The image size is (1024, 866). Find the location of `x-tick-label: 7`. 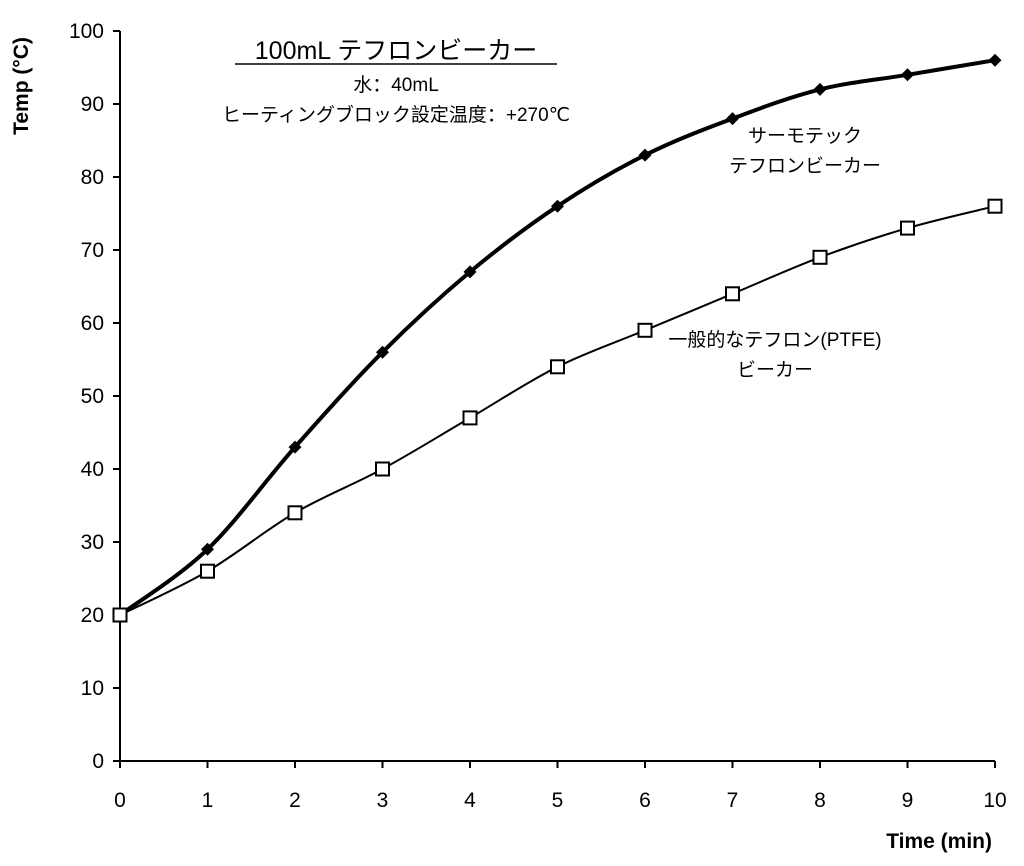

x-tick-label: 7 is located at coordinates (733, 800).